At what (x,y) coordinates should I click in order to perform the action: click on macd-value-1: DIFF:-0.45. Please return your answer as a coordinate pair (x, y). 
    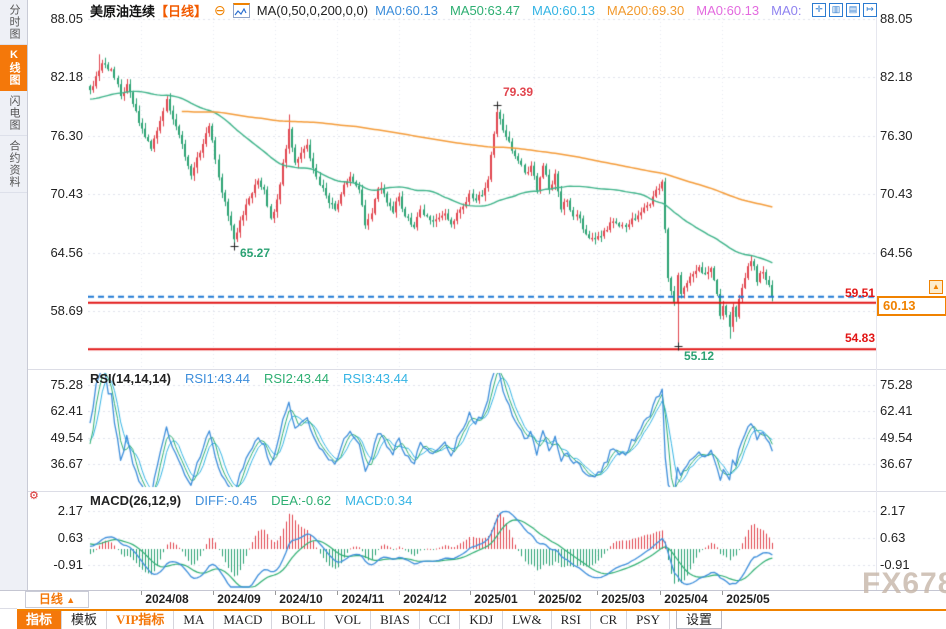
    Looking at the image, I should click on (226, 500).